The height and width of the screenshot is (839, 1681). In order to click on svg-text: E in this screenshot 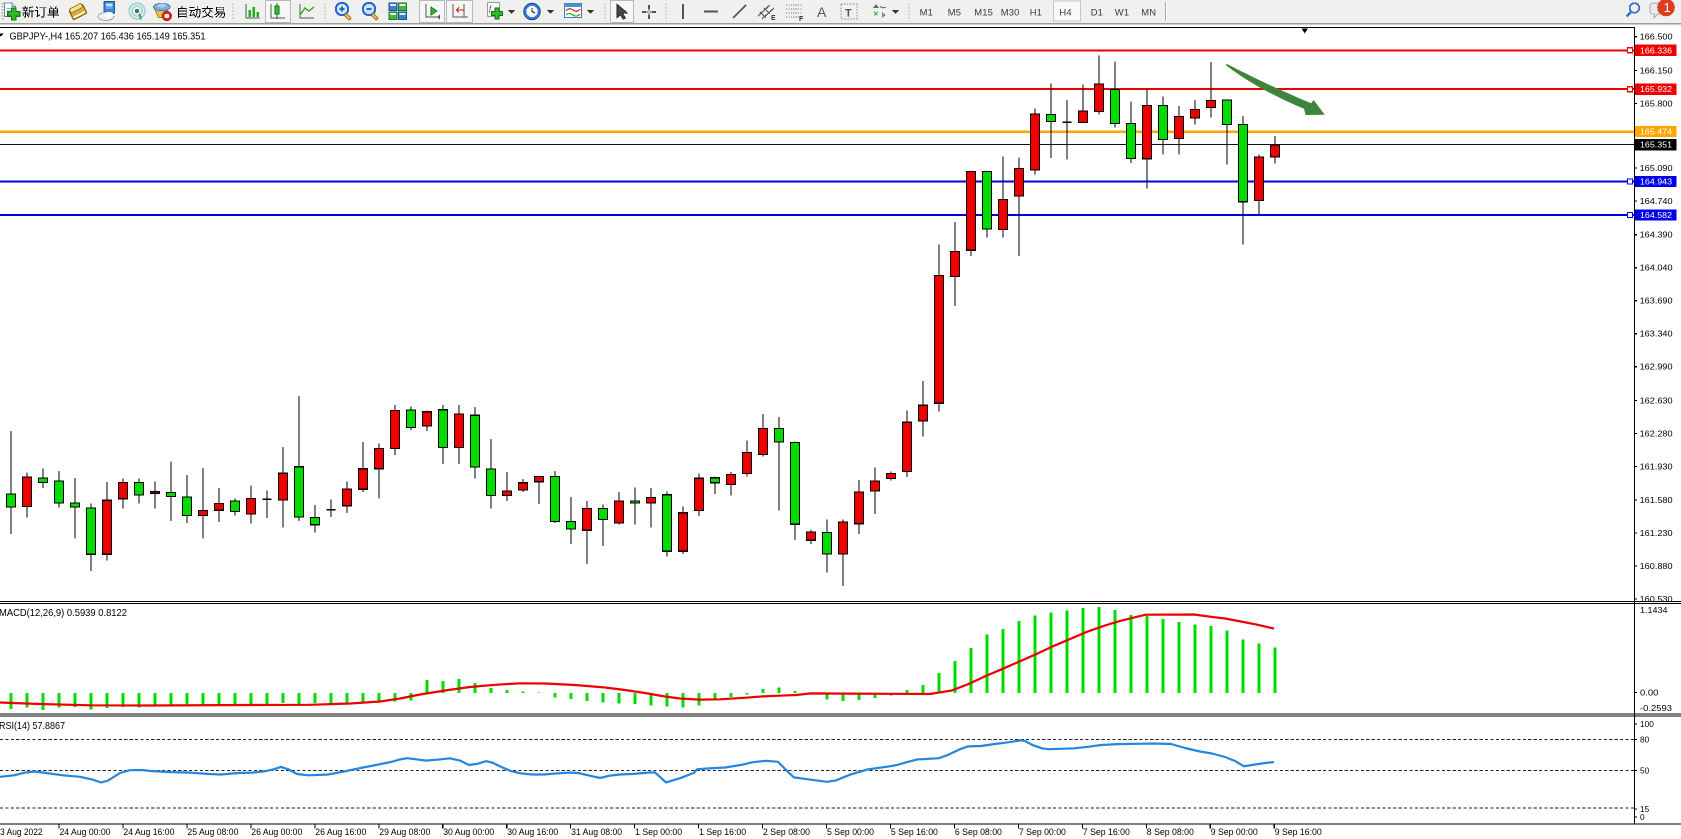, I will do `click(773, 18)`.